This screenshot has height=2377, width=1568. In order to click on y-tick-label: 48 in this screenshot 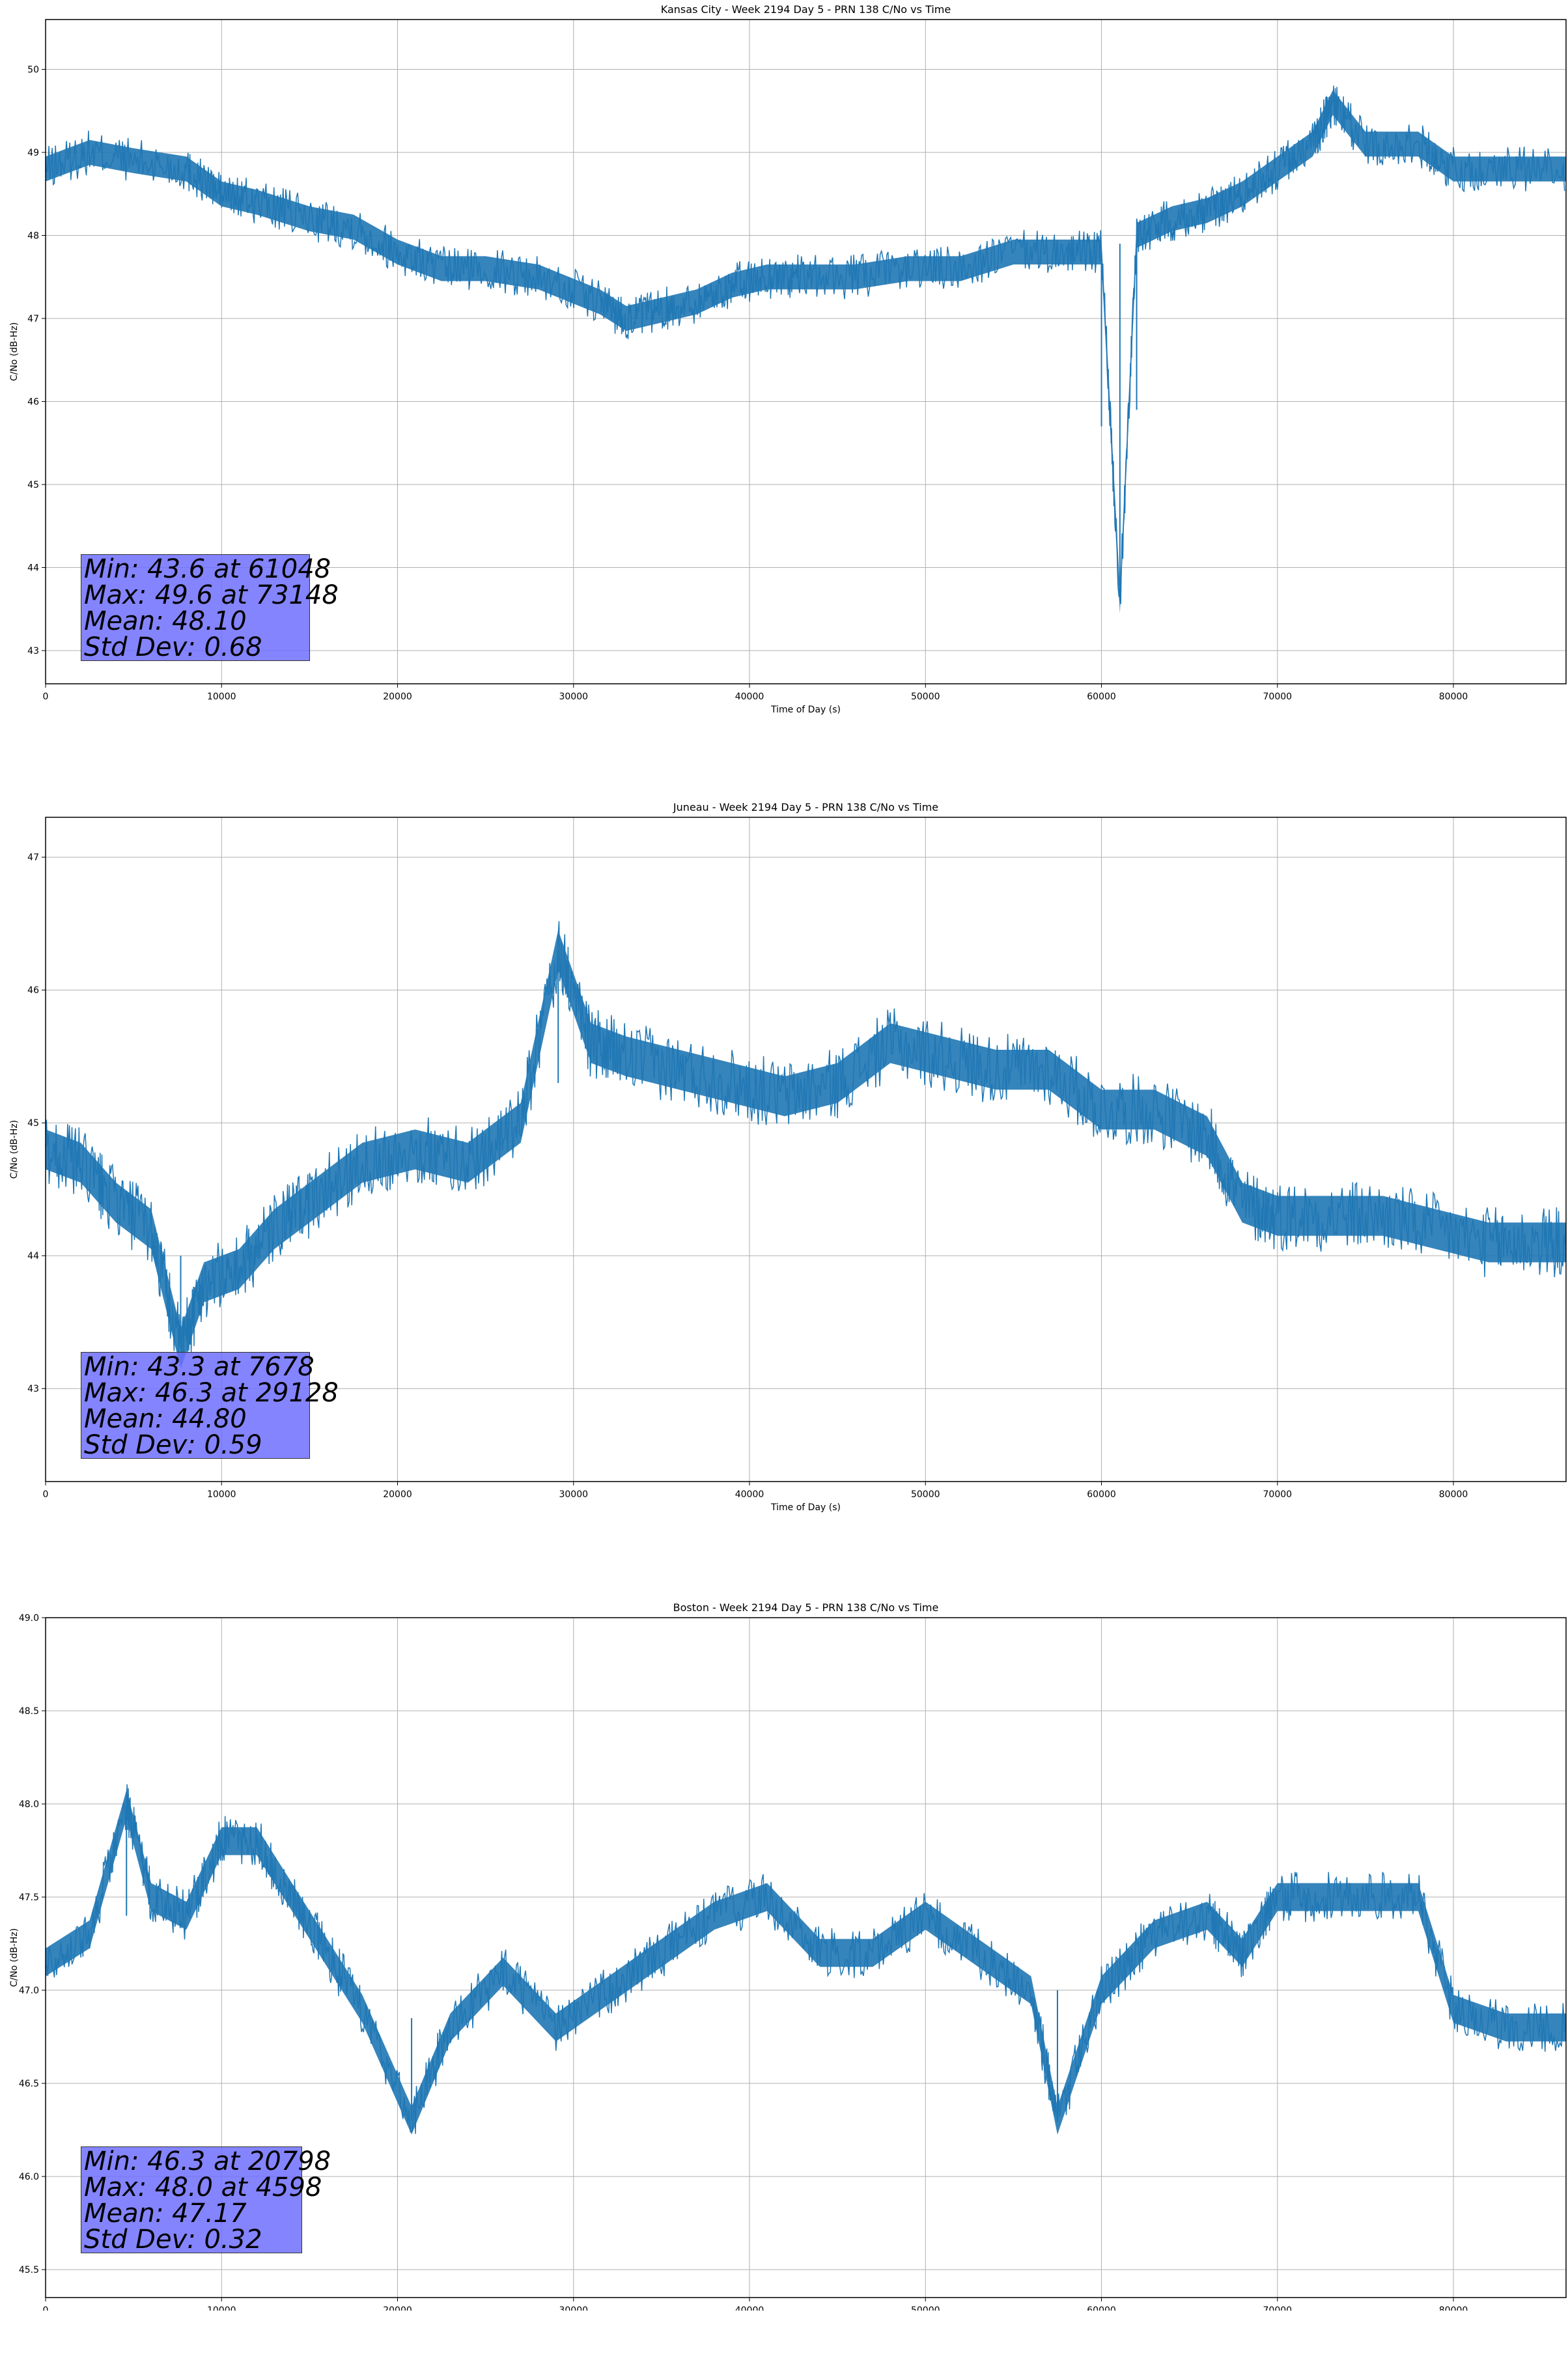, I will do `click(33, 236)`.